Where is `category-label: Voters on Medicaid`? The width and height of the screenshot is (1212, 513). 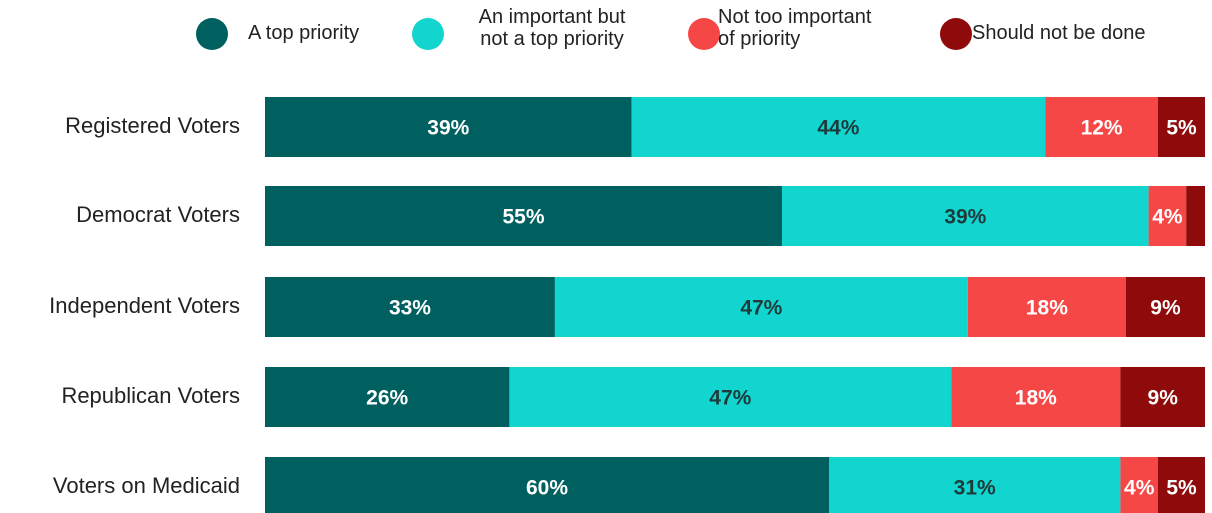 category-label: Voters on Medicaid is located at coordinates (146, 485).